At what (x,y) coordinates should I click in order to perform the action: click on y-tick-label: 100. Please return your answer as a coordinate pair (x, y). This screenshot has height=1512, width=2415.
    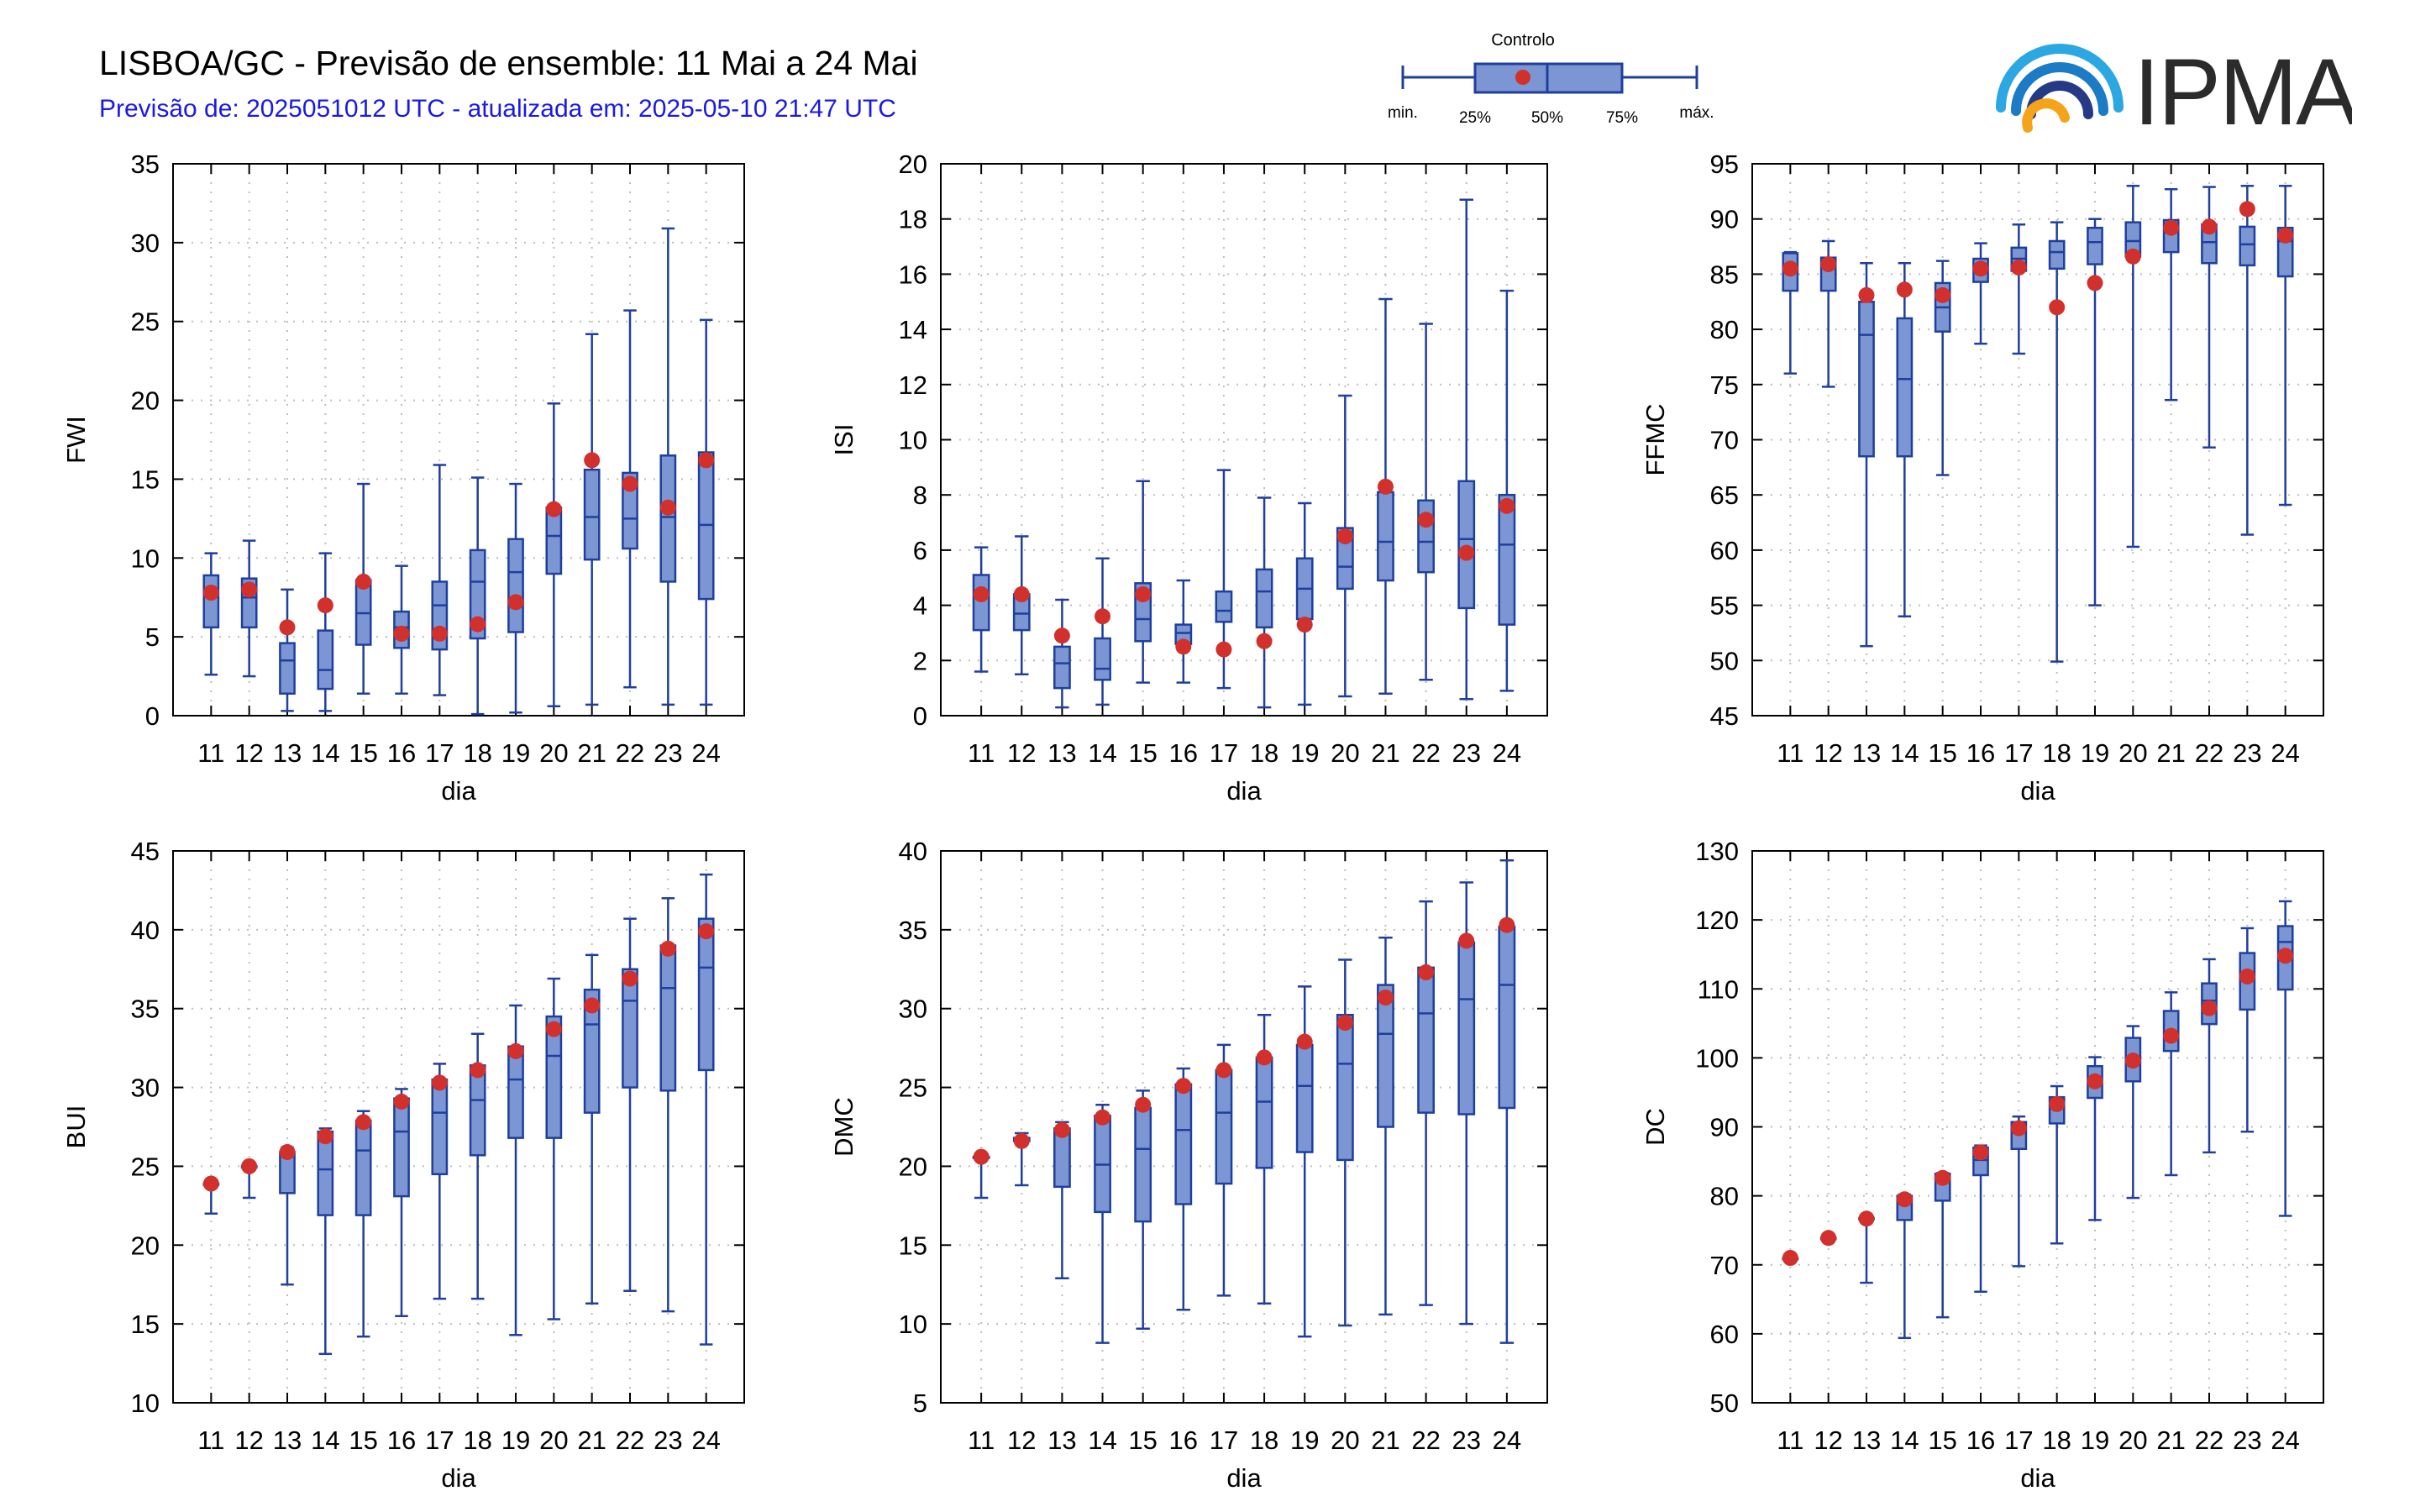
    Looking at the image, I should click on (1717, 1058).